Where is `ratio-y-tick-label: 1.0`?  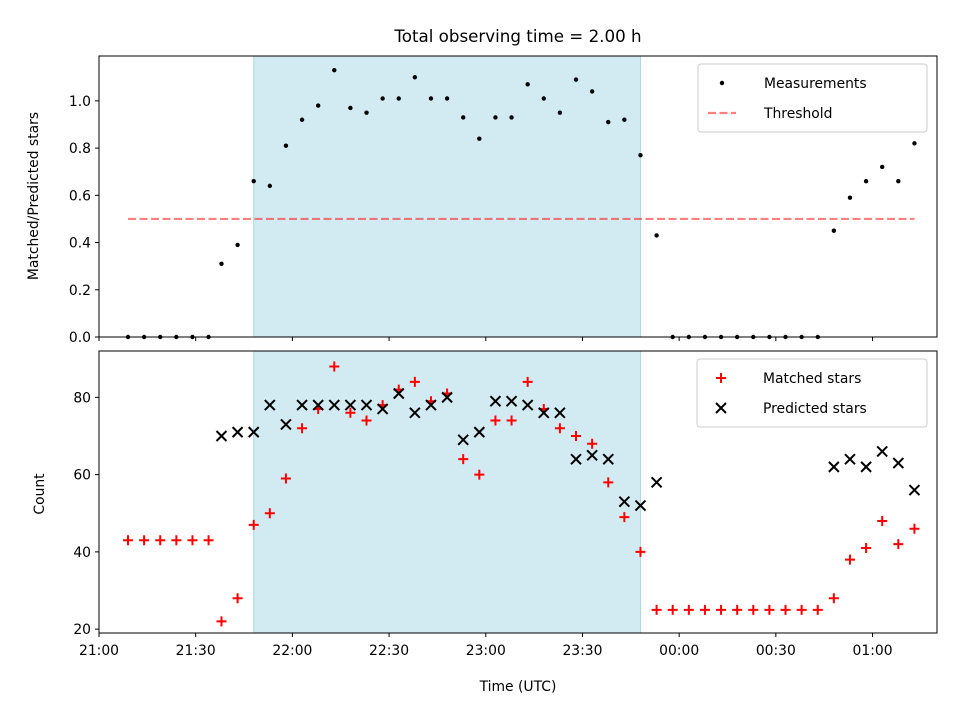 ratio-y-tick-label: 1.0 is located at coordinates (80, 102).